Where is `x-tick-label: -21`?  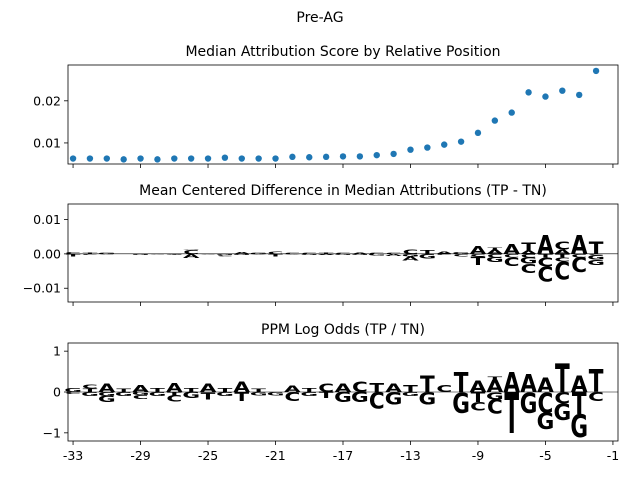 x-tick-label: -21 is located at coordinates (275, 455).